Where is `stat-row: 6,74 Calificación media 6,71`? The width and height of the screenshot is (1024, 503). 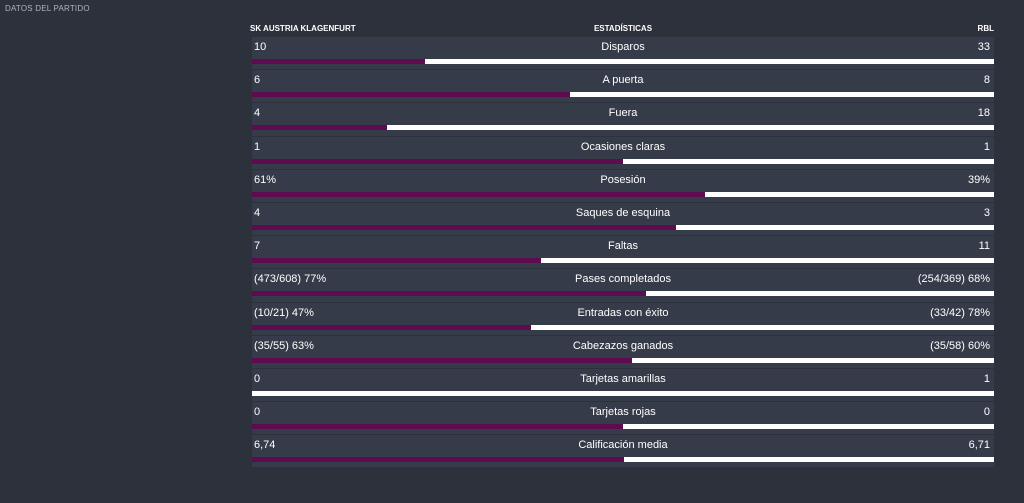
stat-row: 6,74 Calificación media 6,71 is located at coordinates (623, 451).